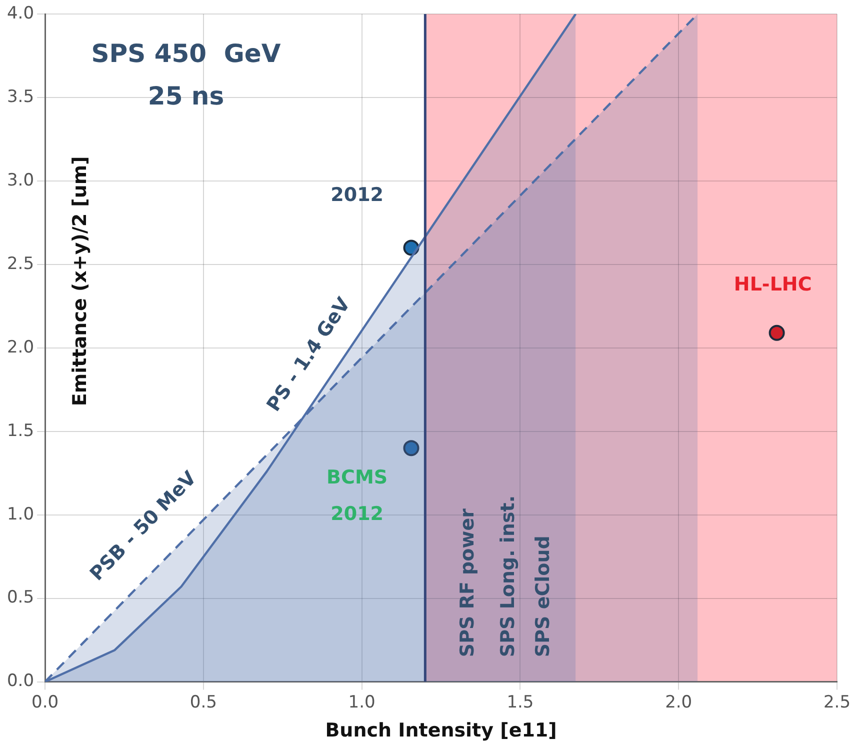 The height and width of the screenshot is (751, 859). What do you see at coordinates (45, 702) in the screenshot?
I see `x-tick-label: 0.0` at bounding box center [45, 702].